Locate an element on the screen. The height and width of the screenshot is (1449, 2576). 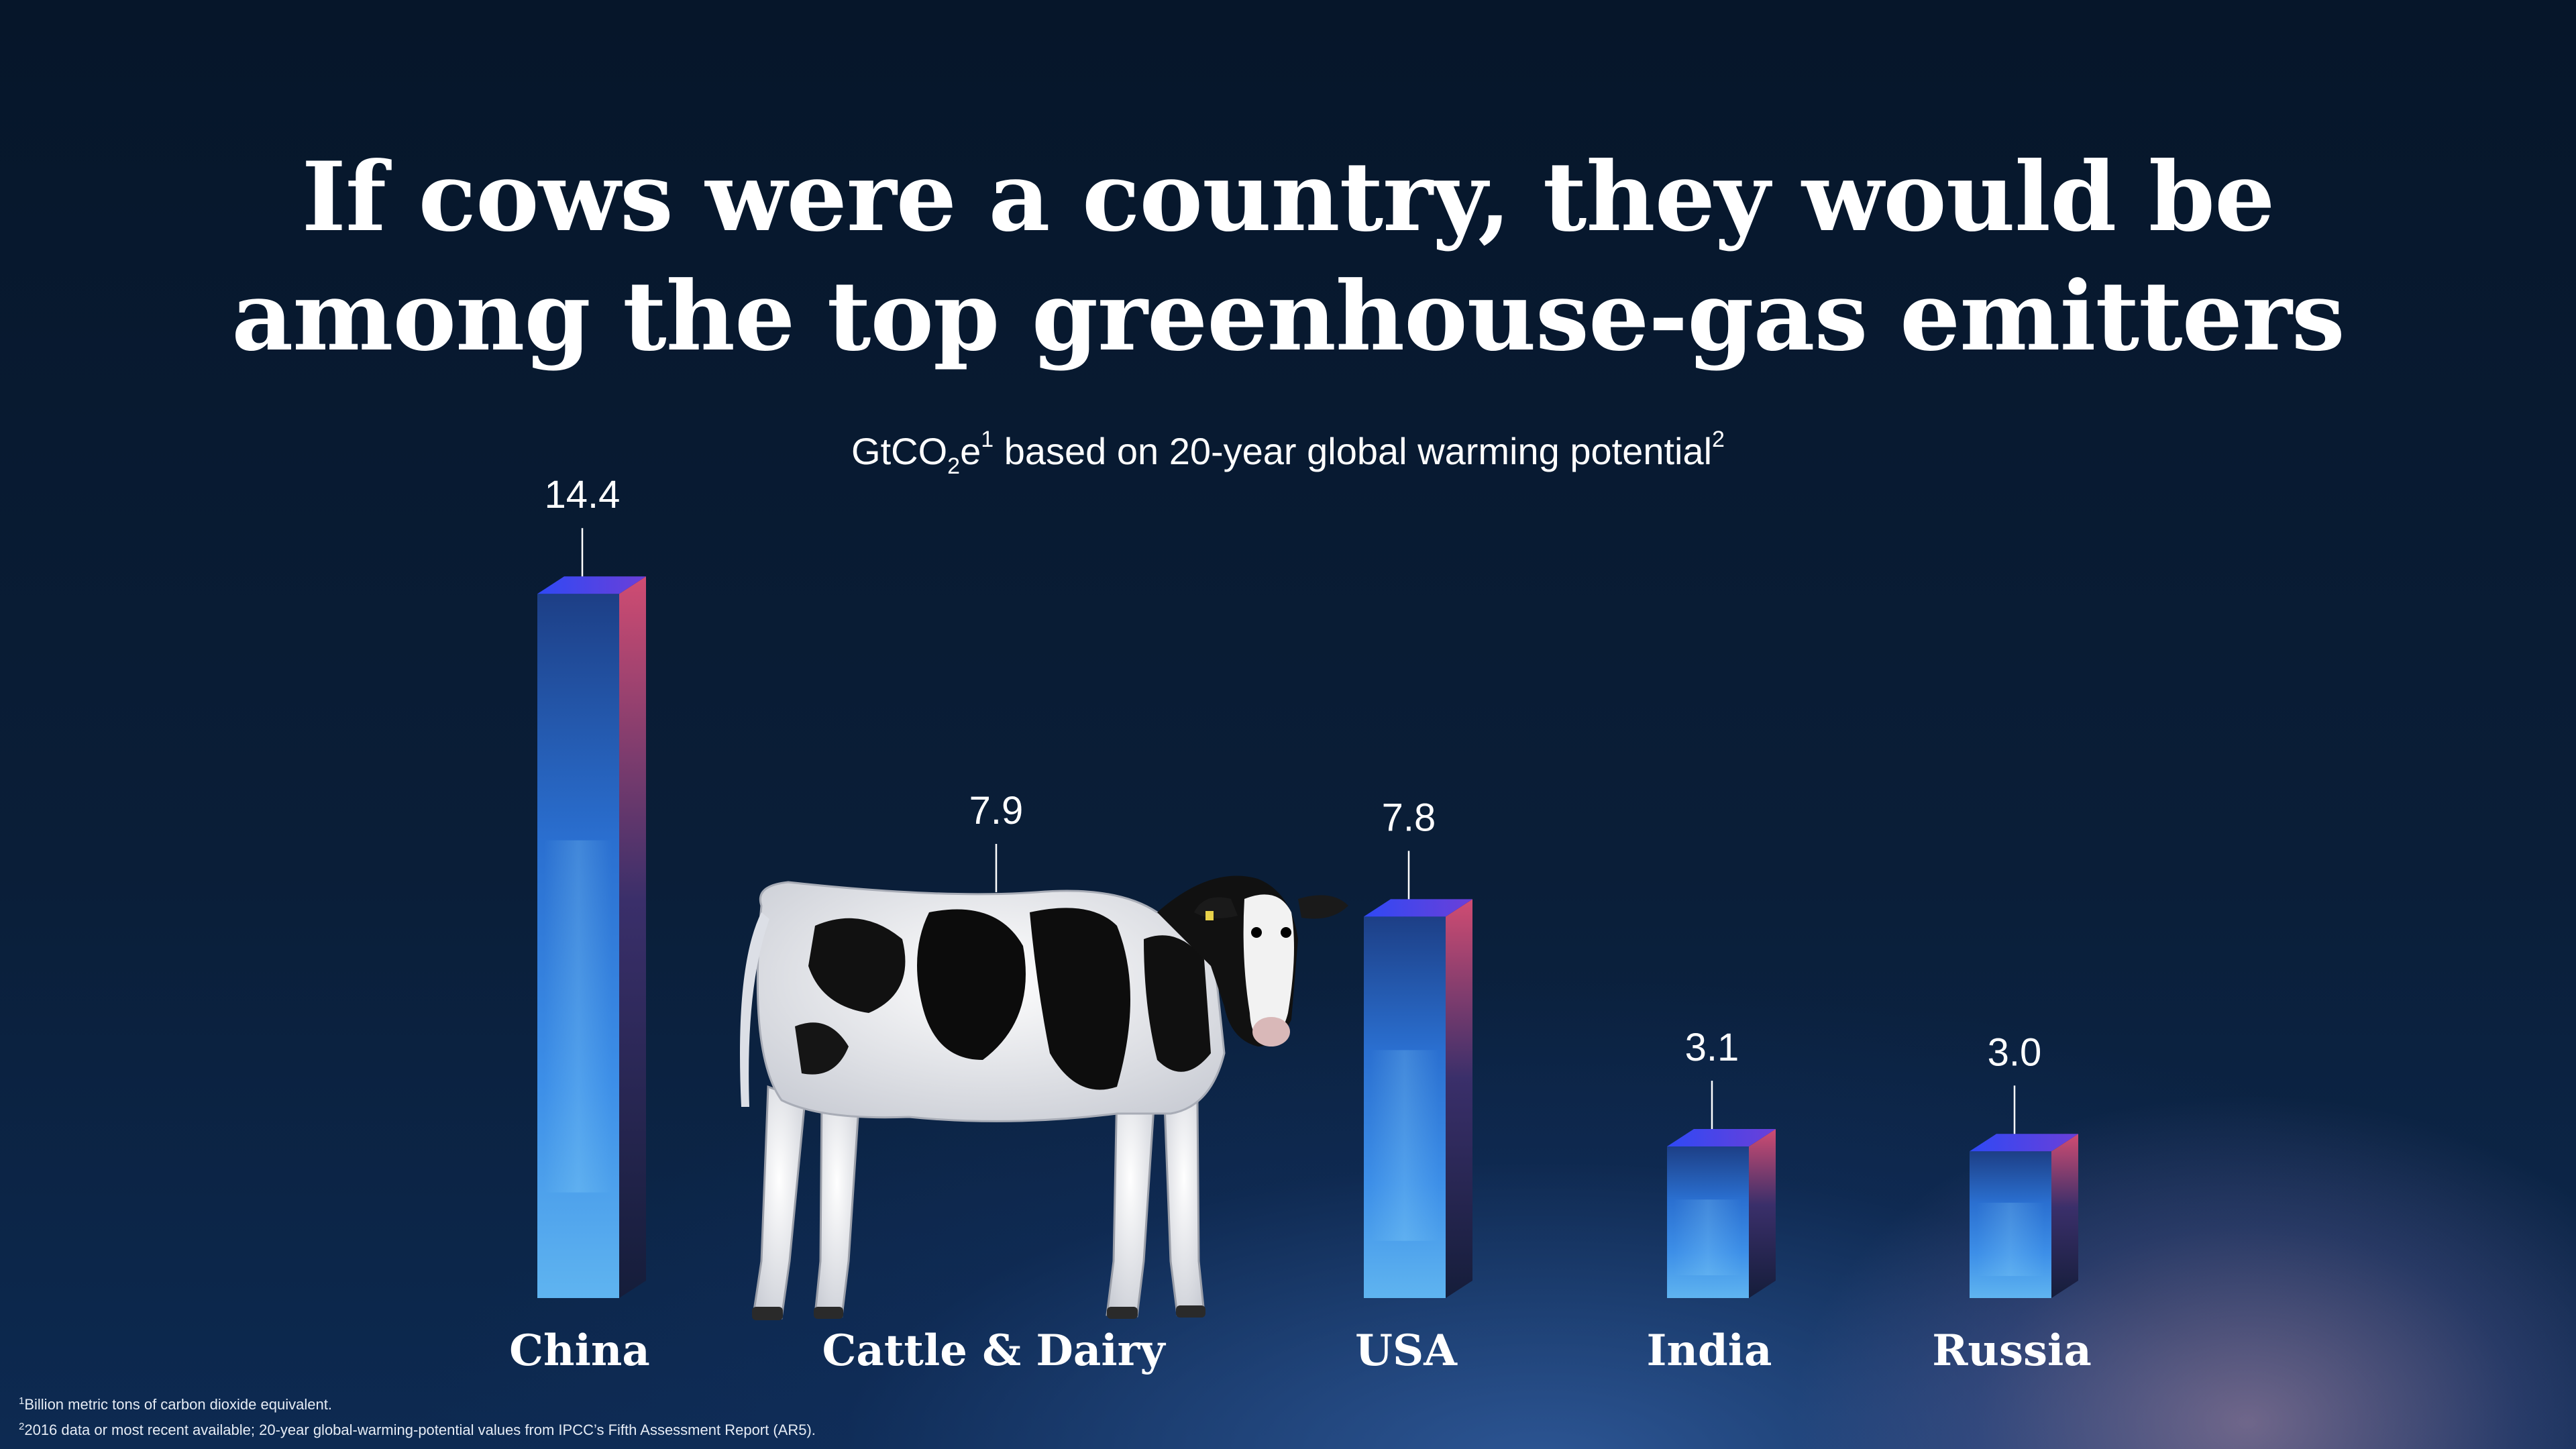
category-label: India is located at coordinates (1709, 1351).